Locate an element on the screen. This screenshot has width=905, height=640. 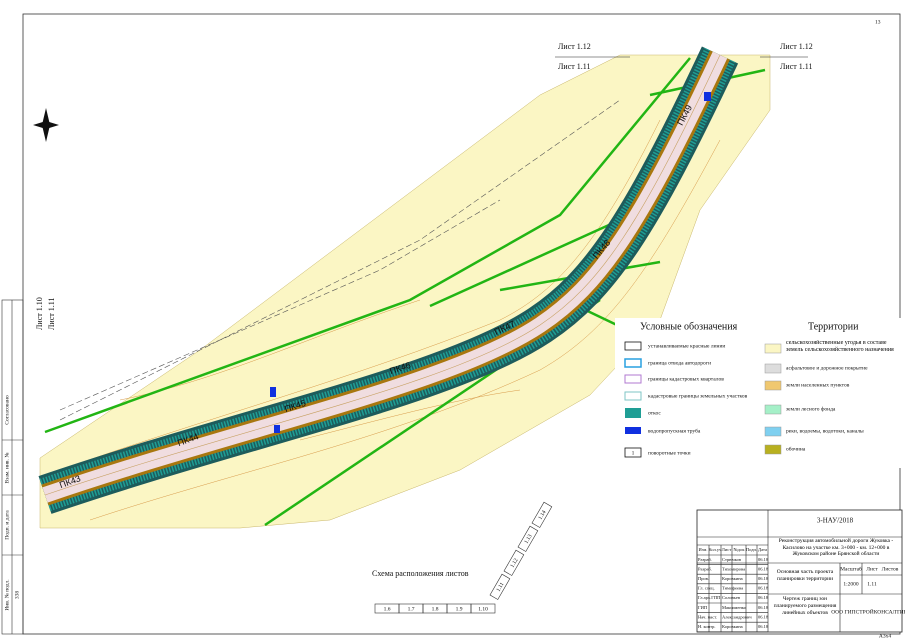
table-cell: Соловьев is located at coordinates (731, 597).